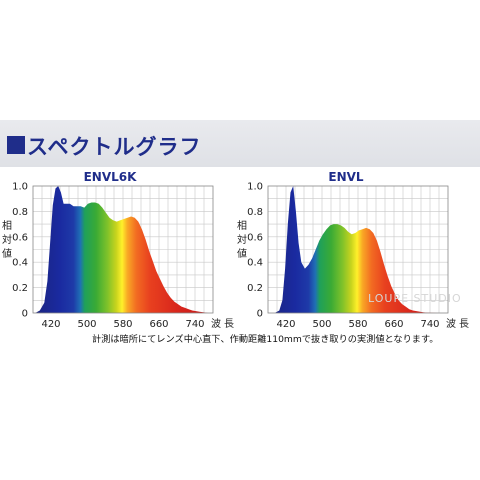 The image size is (480, 480). I want to click on header-square-icon, so click(16, 145).